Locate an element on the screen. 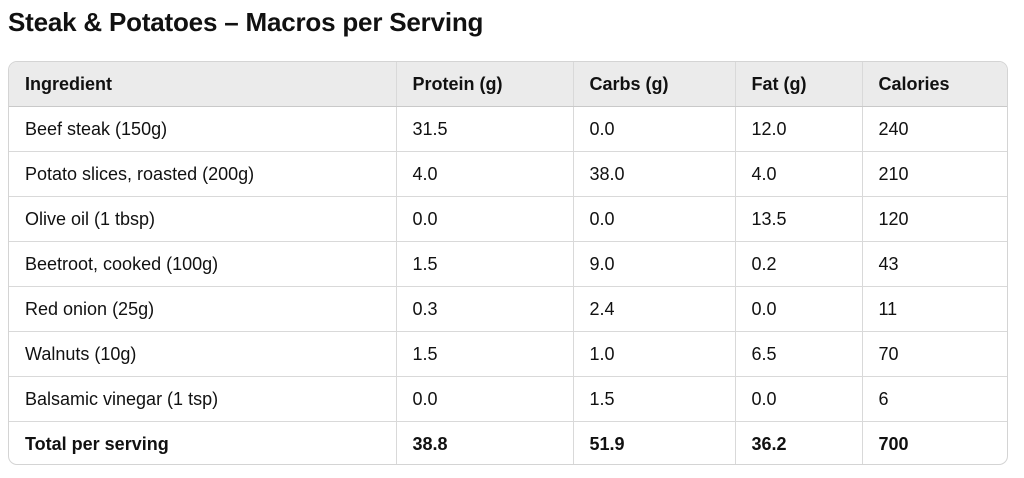 This screenshot has height=478, width=1024. header-calories: Calories is located at coordinates (934, 84).